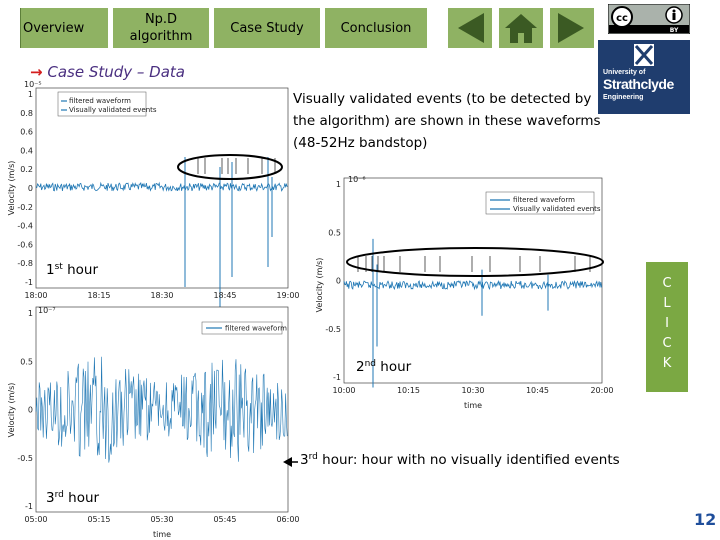  Describe the element at coordinates (649, 19) in the screenshot. I see `cc-by-license-icon: cc BY` at that location.